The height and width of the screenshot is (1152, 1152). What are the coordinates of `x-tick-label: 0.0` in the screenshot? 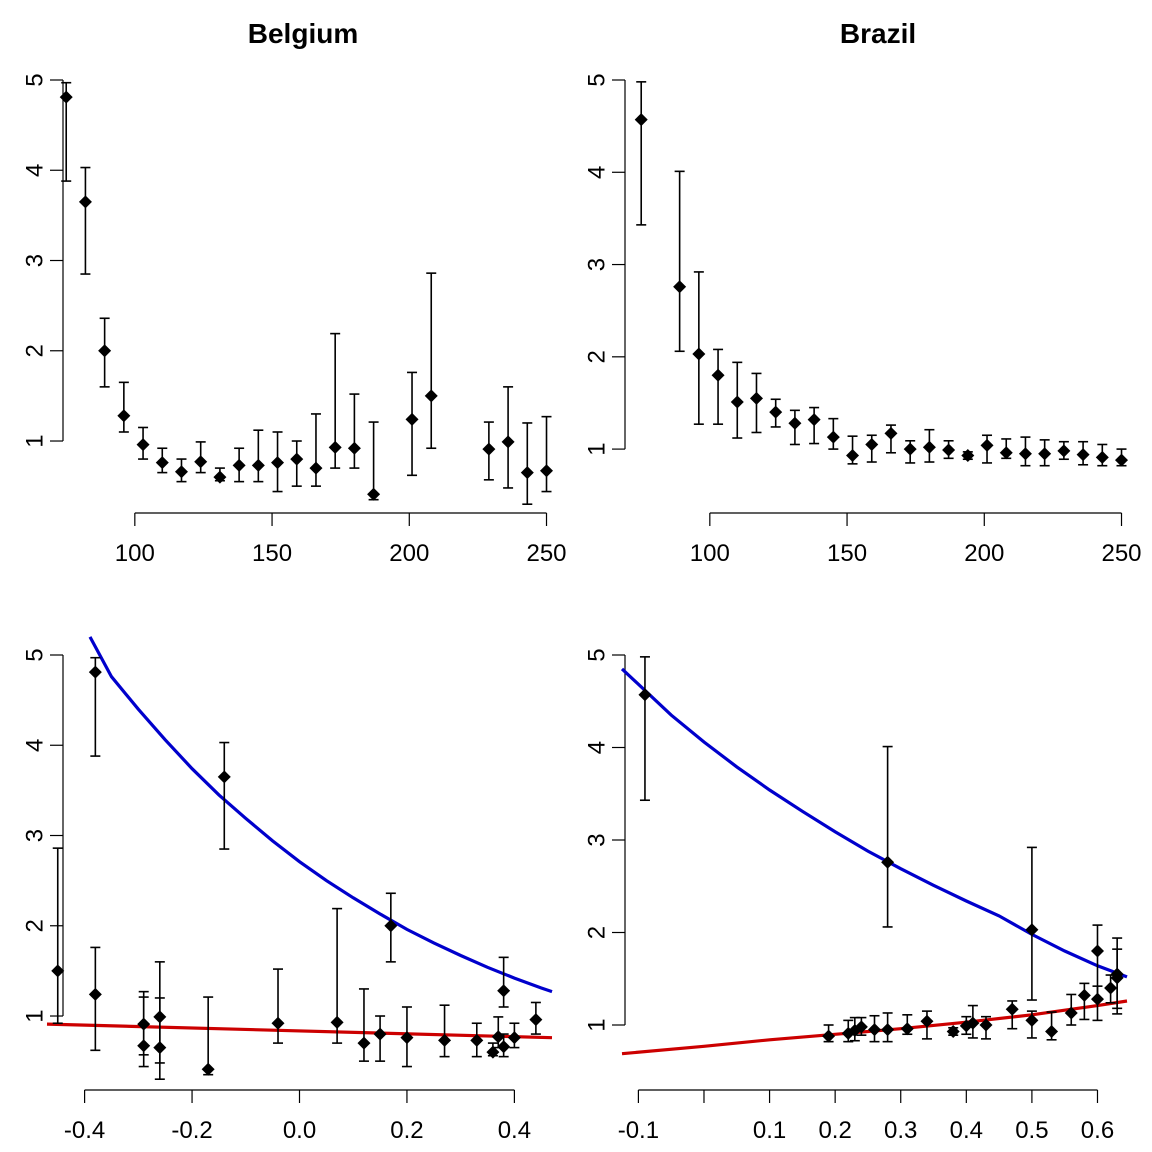 It's located at (299, 1130).